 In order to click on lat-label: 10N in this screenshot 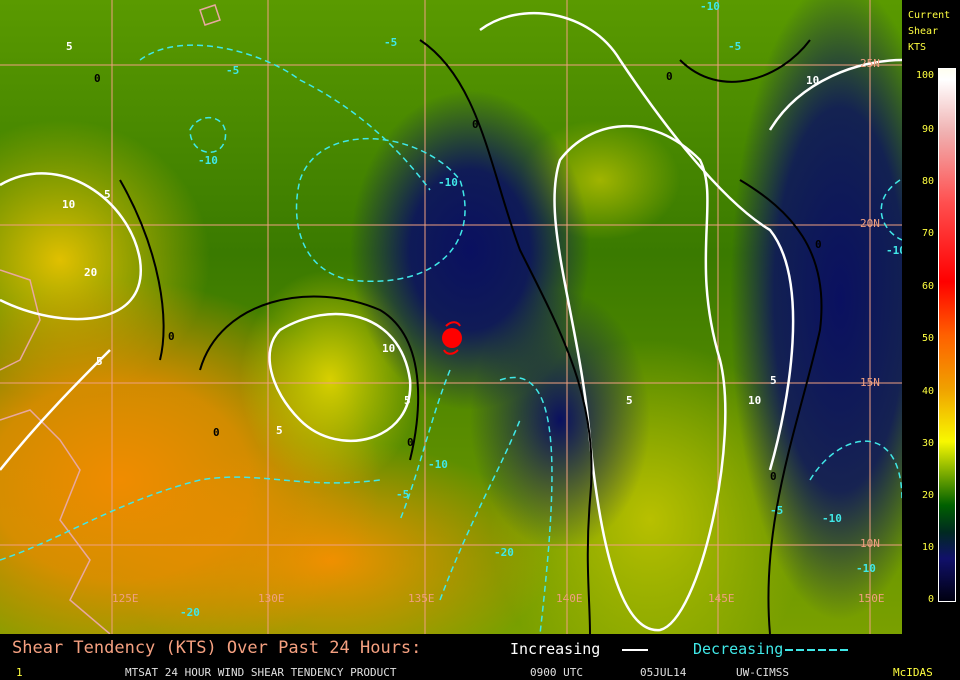, I will do `click(870, 543)`.